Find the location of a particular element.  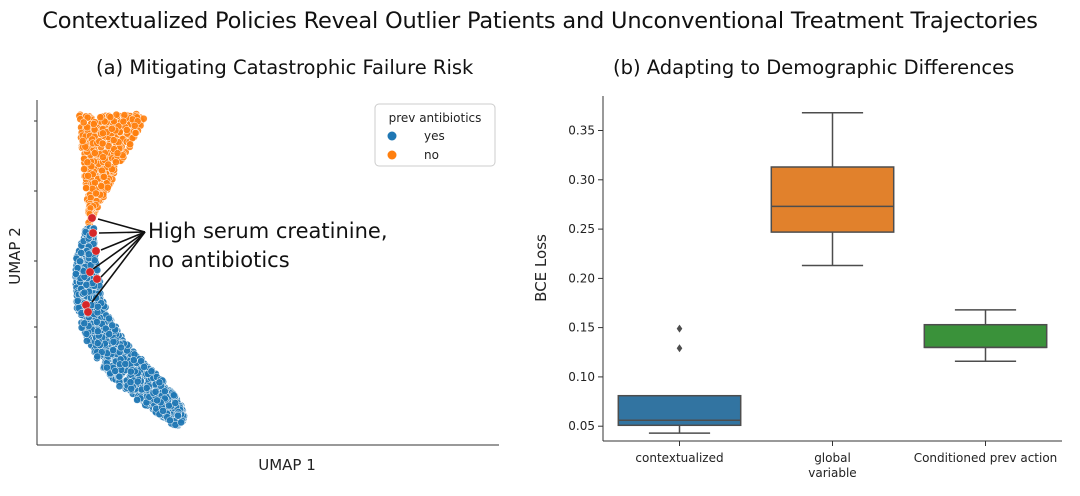

x-tick-label: Conditioned prev action is located at coordinates (986, 458).